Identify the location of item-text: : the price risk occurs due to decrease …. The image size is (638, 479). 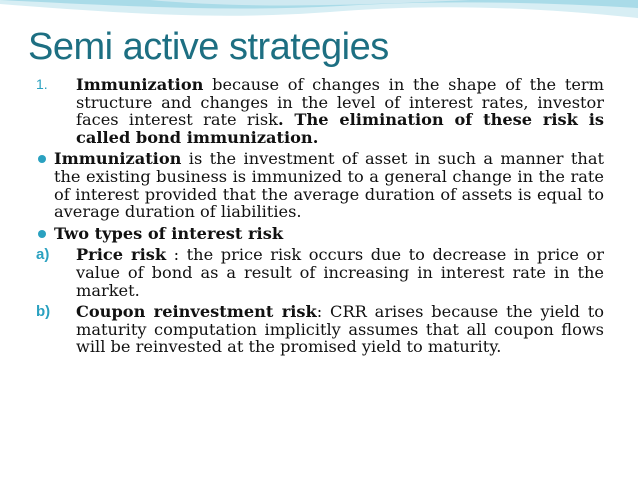
(340, 272).